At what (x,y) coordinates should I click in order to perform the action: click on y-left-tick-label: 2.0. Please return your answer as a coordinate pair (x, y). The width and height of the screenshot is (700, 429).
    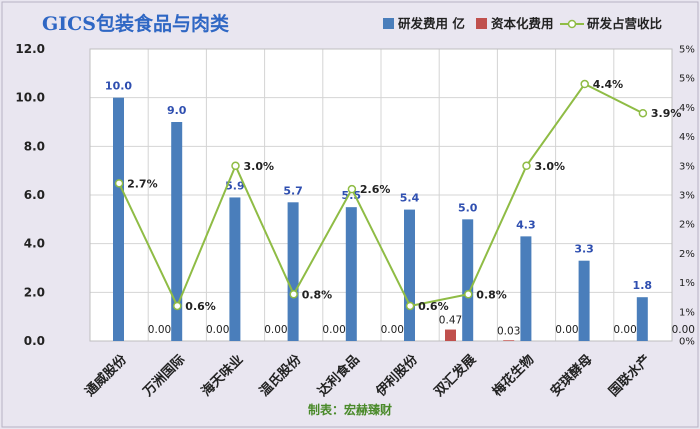
    Looking at the image, I should click on (34, 292).